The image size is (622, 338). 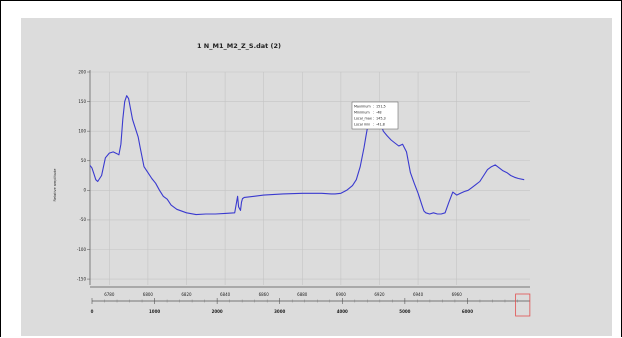 What do you see at coordinates (217, 311) in the screenshot?
I see `scrollbar-tick-label: 2000` at bounding box center [217, 311].